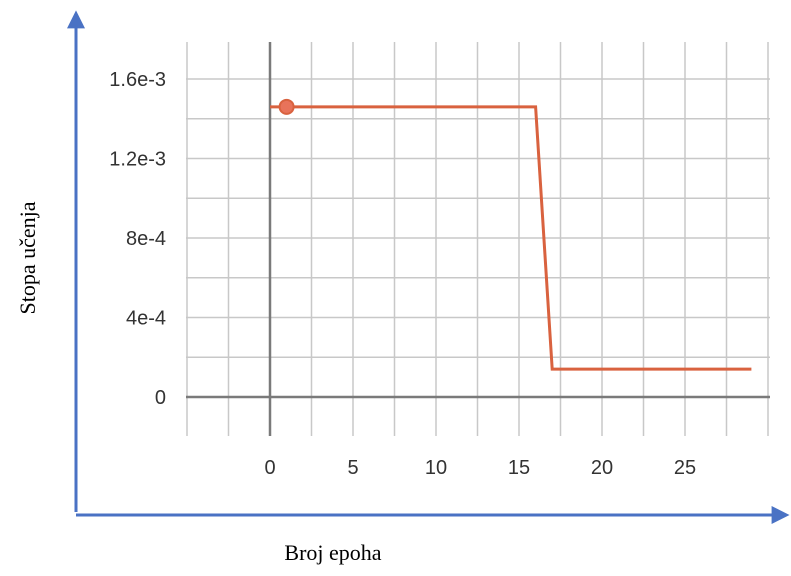 This screenshot has height=576, width=791. Describe the element at coordinates (602, 468) in the screenshot. I see `x-tick-label: 20` at that location.